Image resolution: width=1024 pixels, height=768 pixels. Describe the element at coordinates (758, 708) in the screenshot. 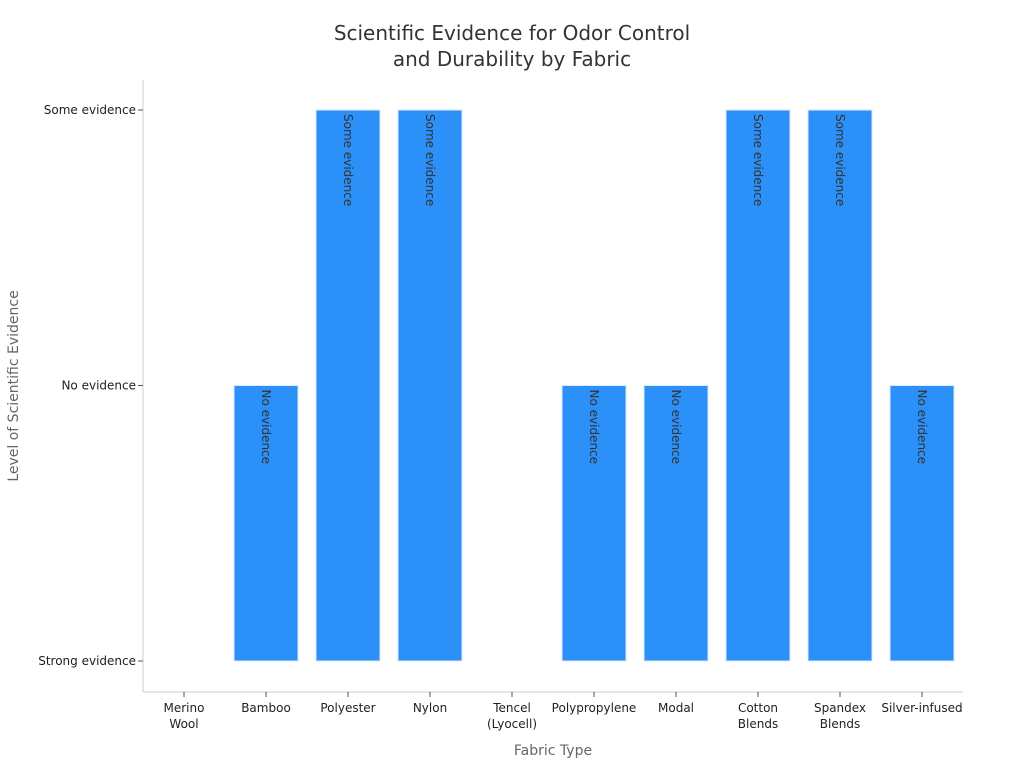

I see `x-tick-label-line: Cotton` at that location.